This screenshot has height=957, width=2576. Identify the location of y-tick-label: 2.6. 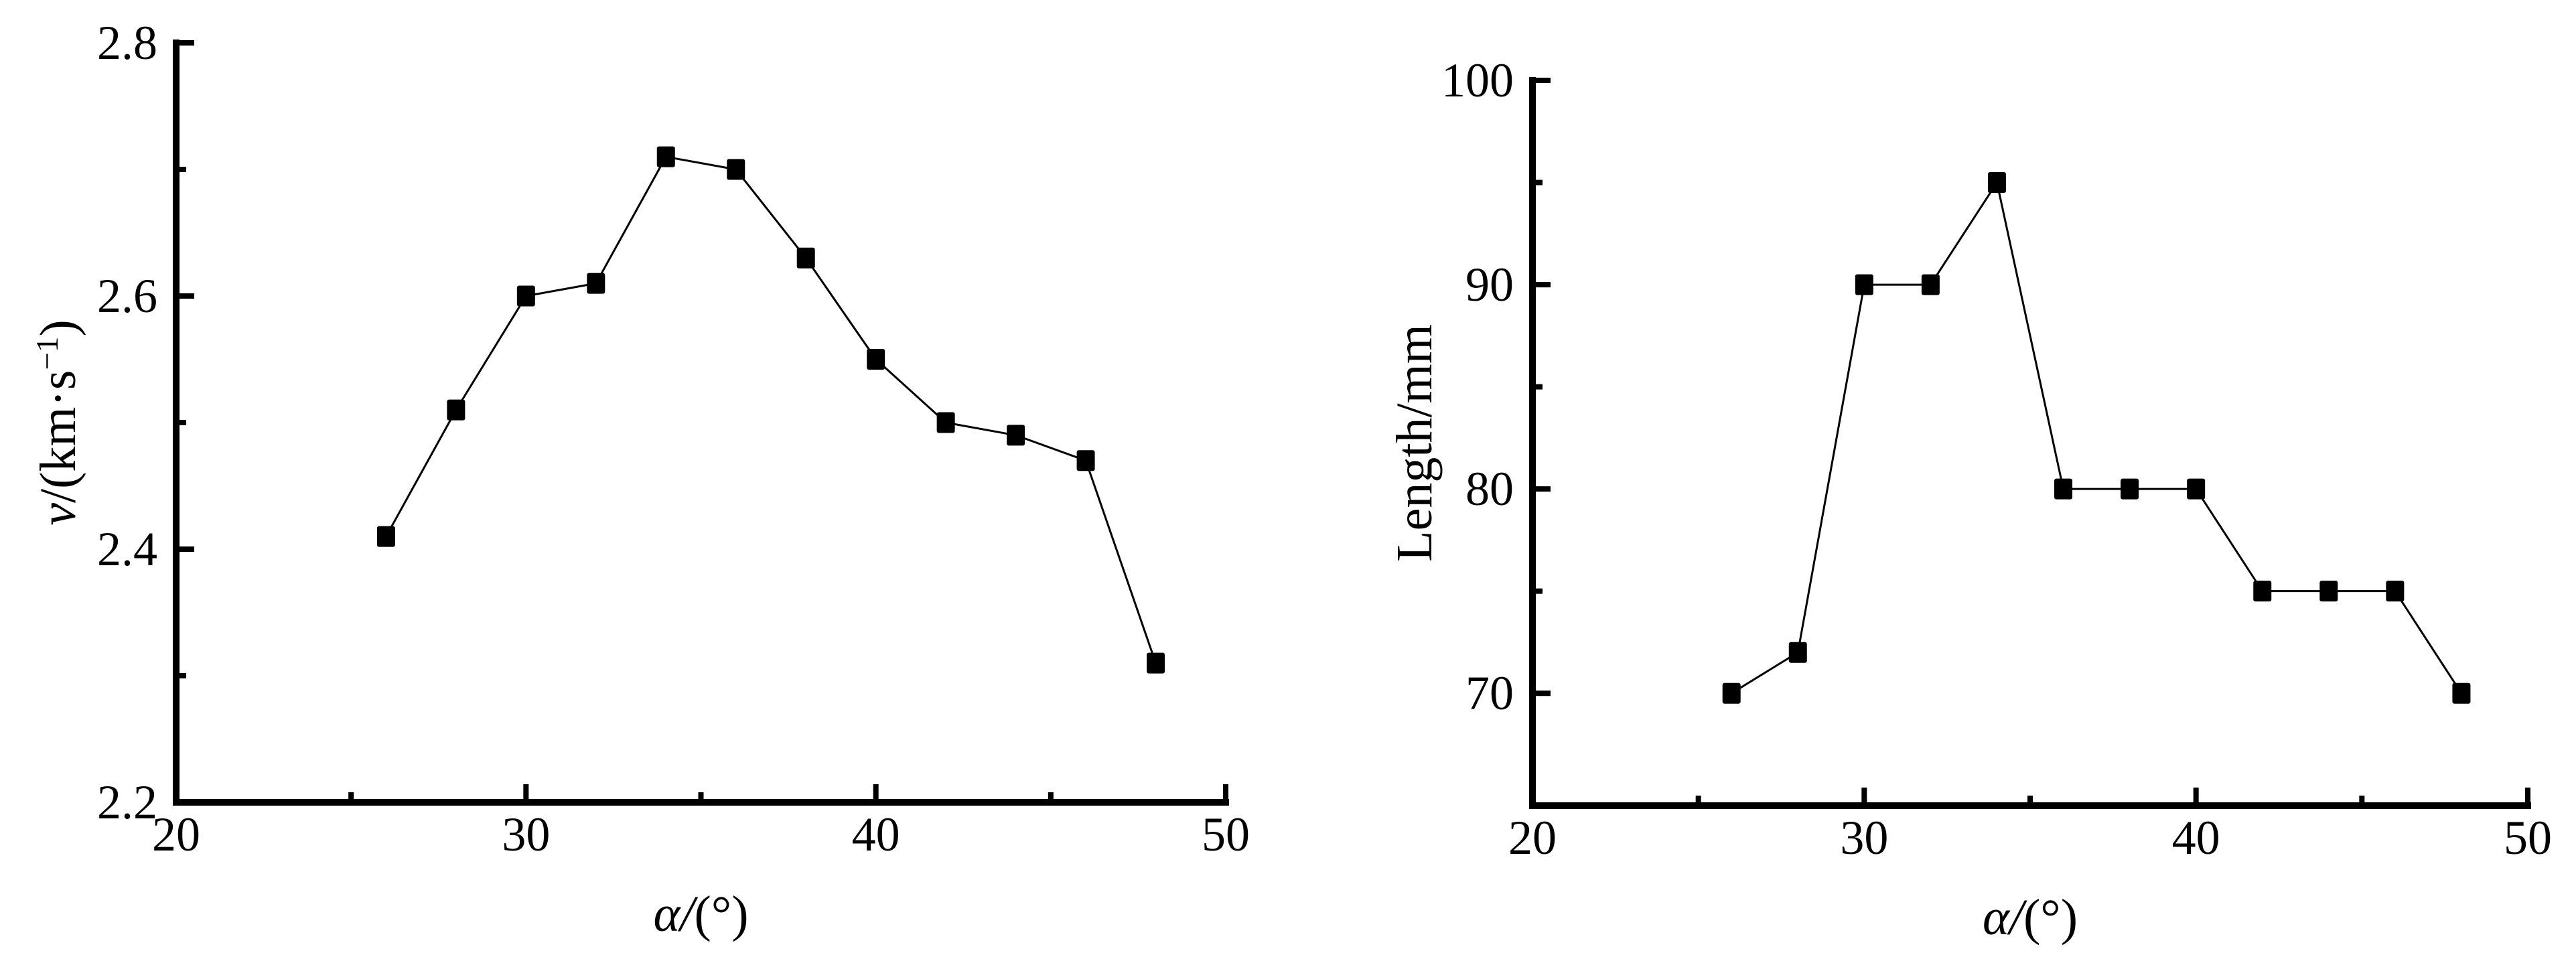
(127, 296).